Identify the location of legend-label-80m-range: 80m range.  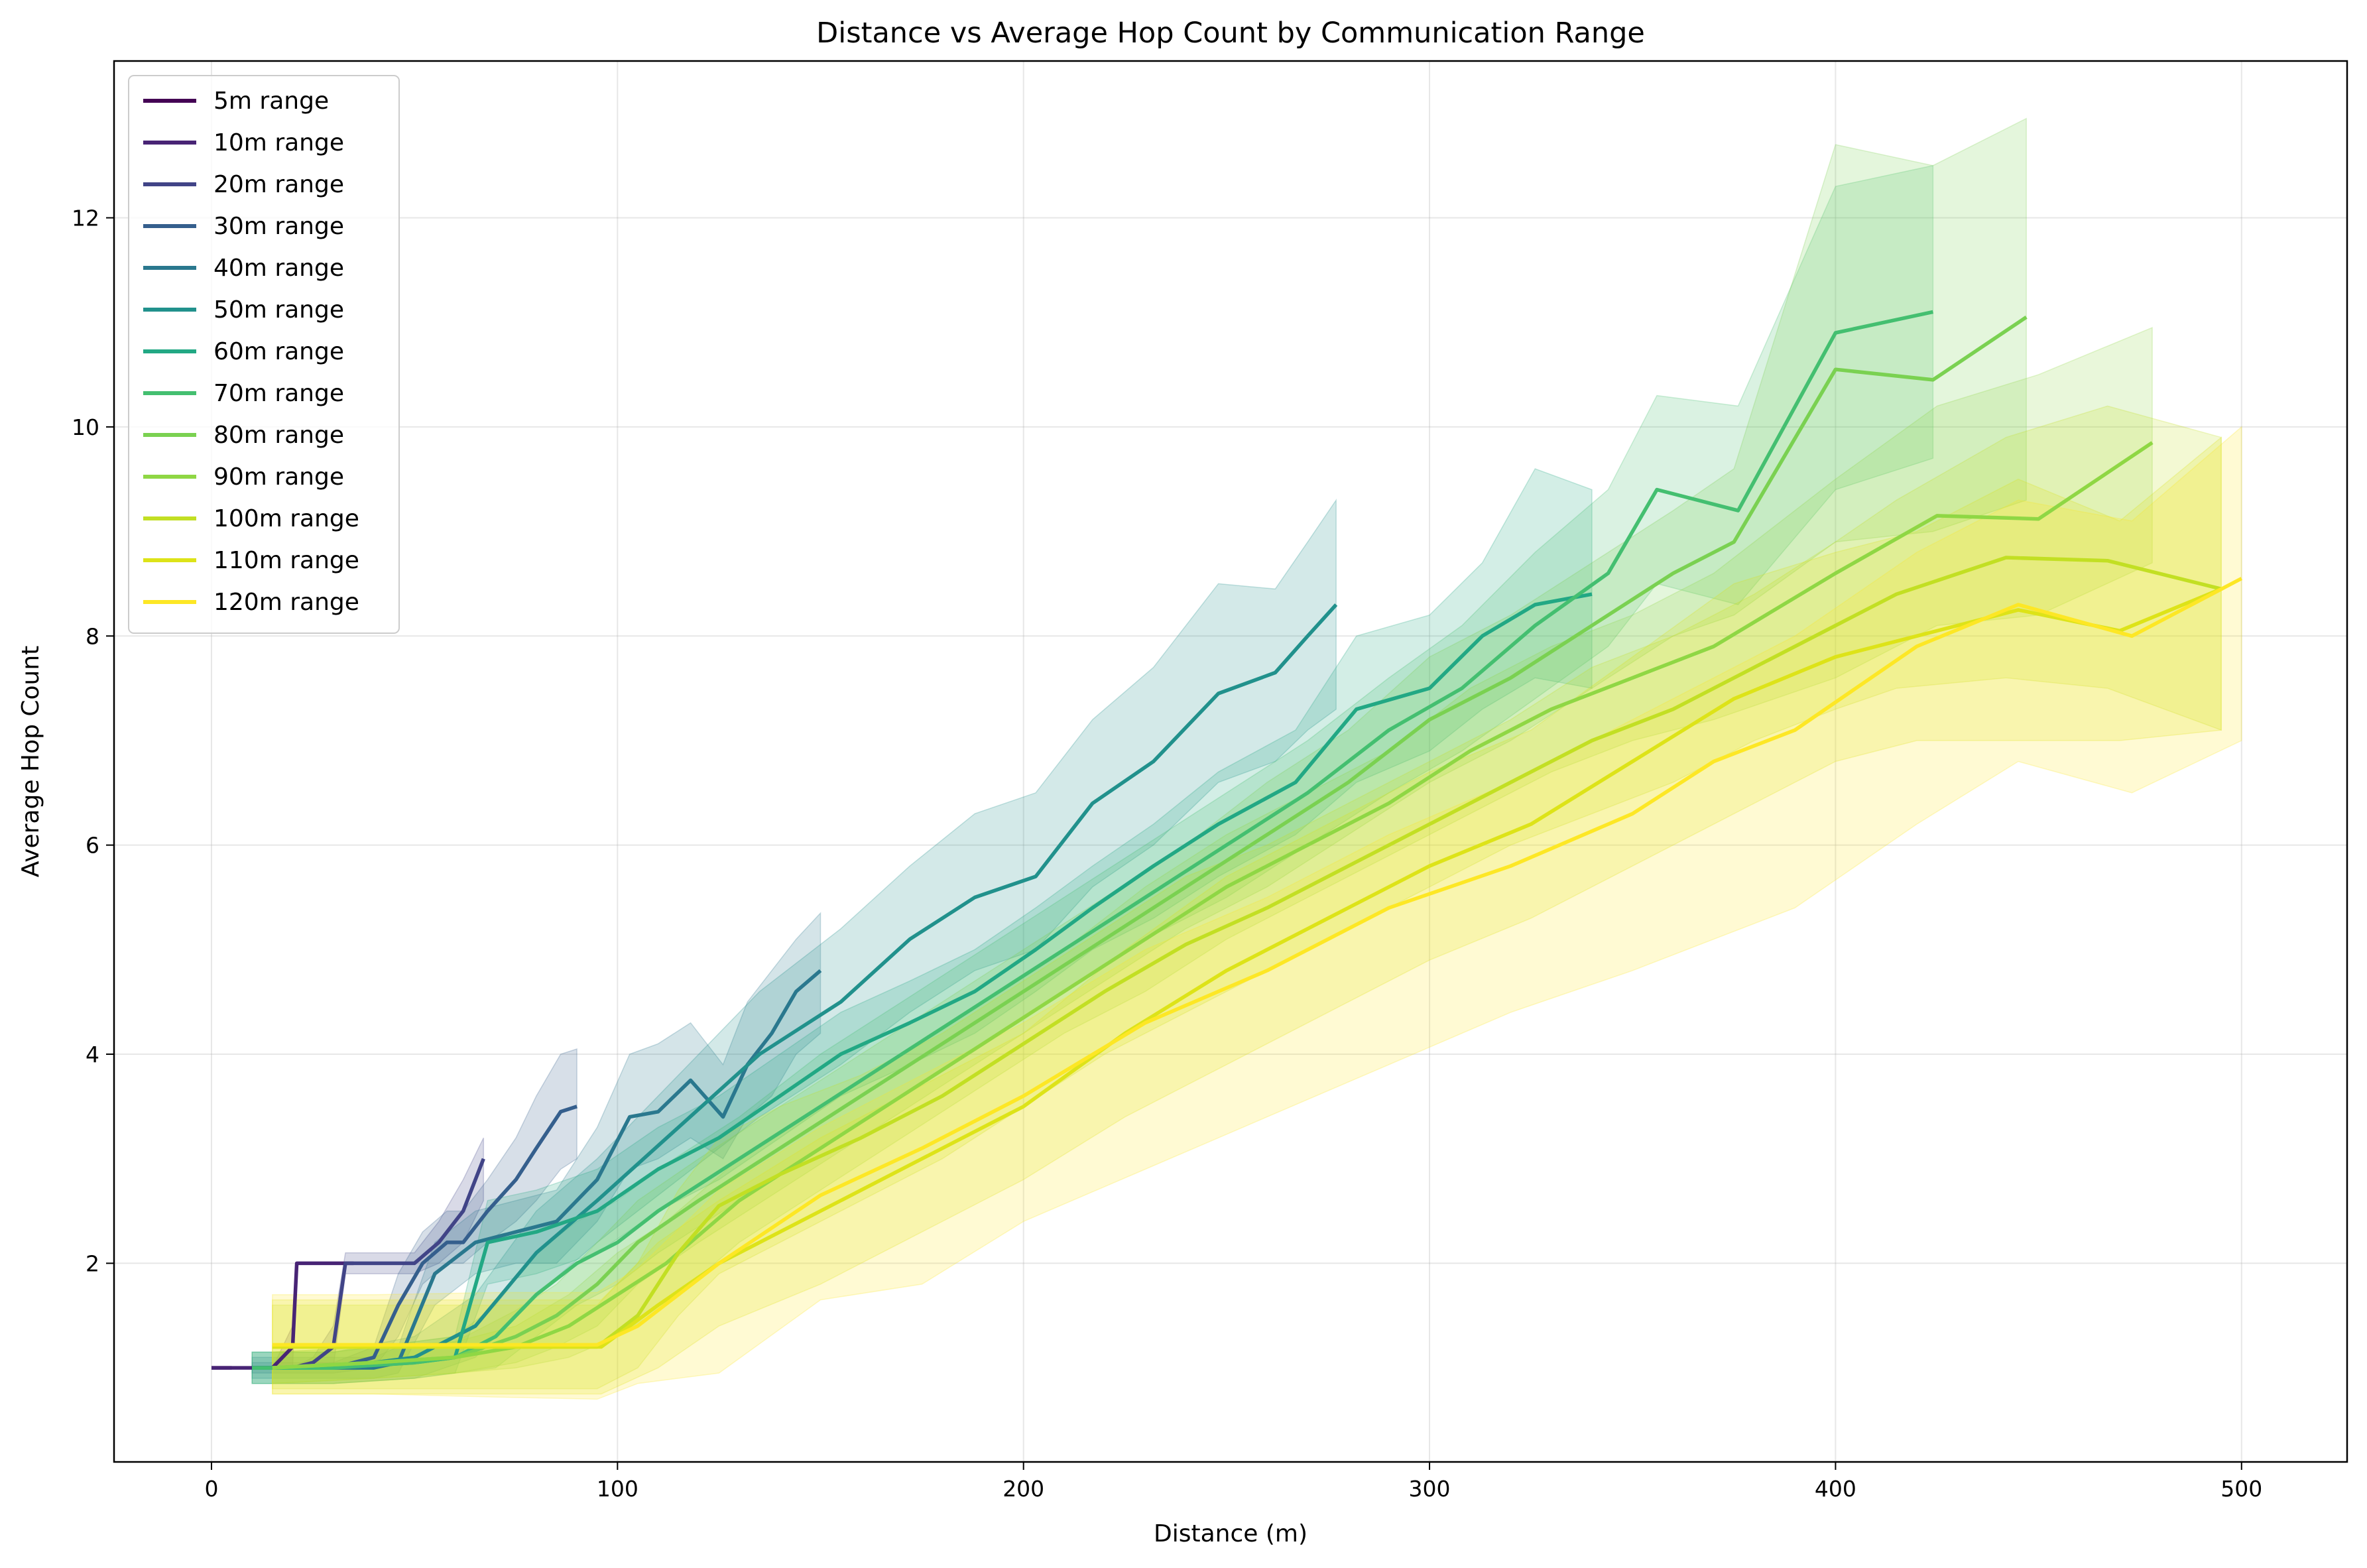
(278, 435).